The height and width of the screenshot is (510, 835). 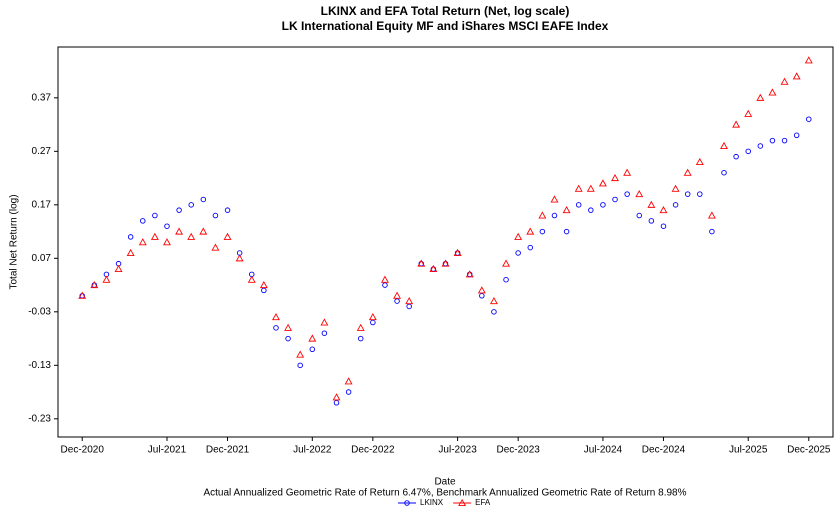 I want to click on x-tick-label: Jul-2025, so click(x=748, y=450).